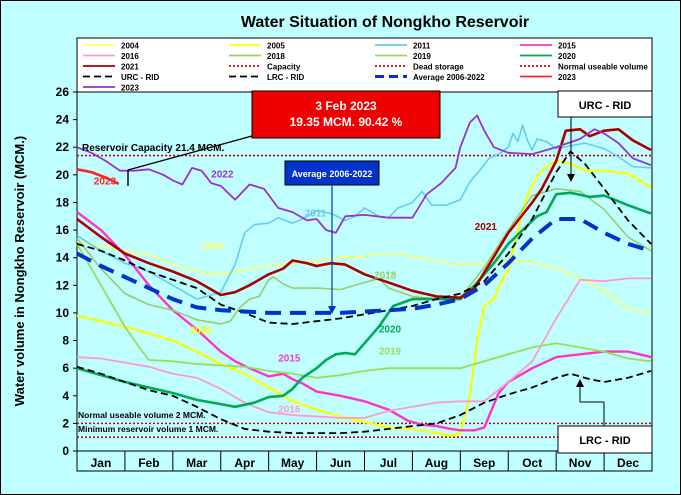 The width and height of the screenshot is (681, 495). Describe the element at coordinates (436, 463) in the screenshot. I see `x-tick-label: Aug` at that location.